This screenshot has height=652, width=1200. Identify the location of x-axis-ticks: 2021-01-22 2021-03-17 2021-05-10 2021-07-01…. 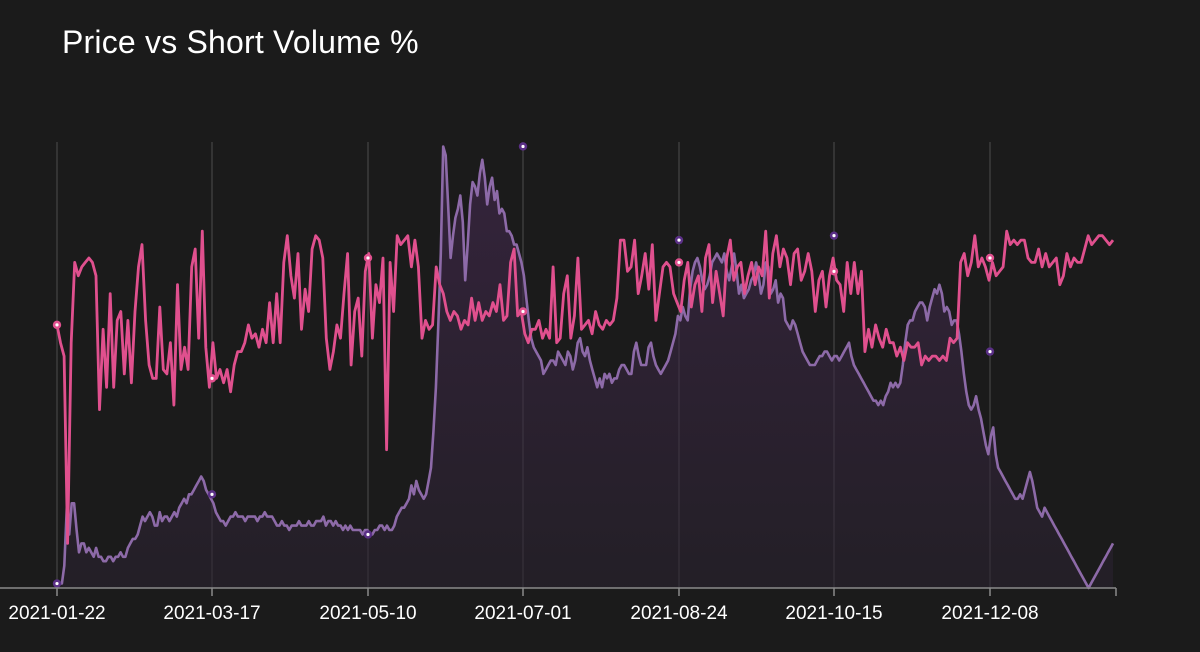
(562, 606).